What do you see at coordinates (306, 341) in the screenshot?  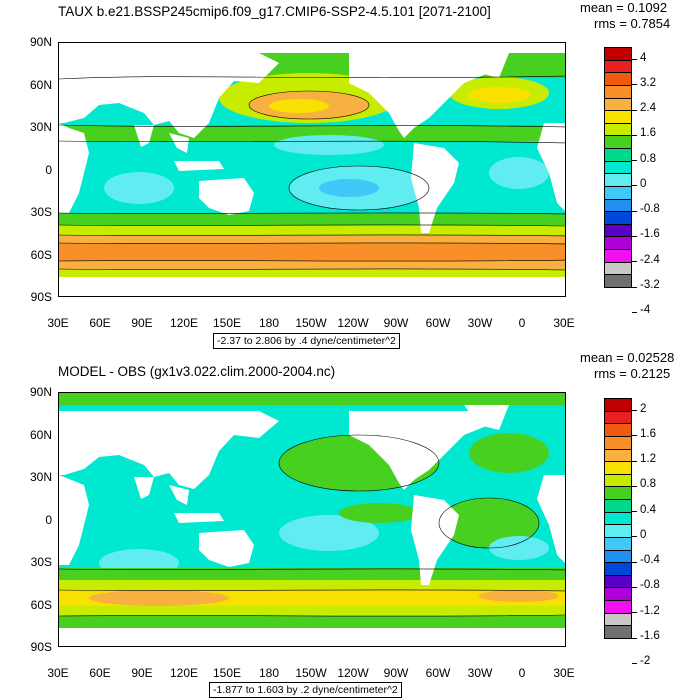 I see `top-contour-range: -2.37 to 2.806 by .4 dyne/centimeter^2` at bounding box center [306, 341].